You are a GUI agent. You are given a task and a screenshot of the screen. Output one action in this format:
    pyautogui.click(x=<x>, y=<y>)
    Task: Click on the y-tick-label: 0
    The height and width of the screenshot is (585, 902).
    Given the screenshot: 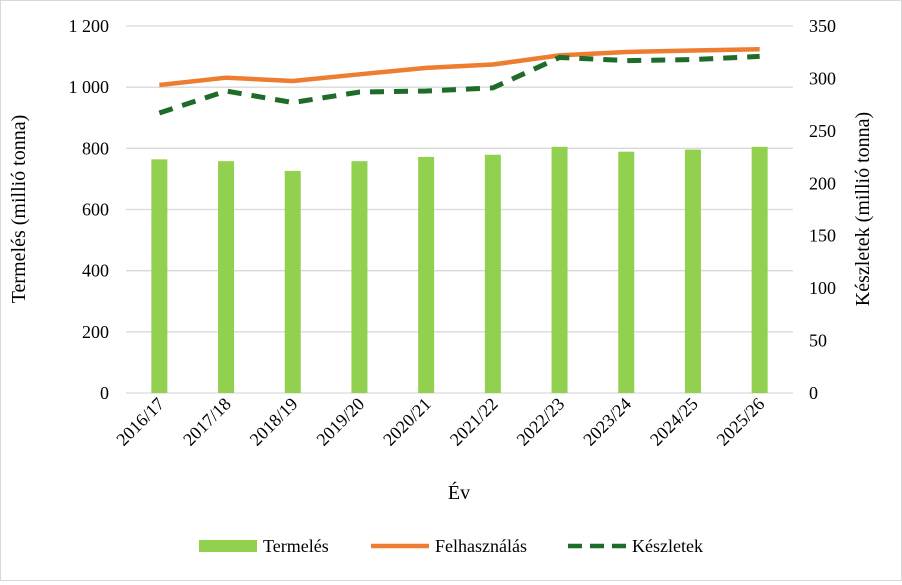 What is the action you would take?
    pyautogui.click(x=104, y=393)
    